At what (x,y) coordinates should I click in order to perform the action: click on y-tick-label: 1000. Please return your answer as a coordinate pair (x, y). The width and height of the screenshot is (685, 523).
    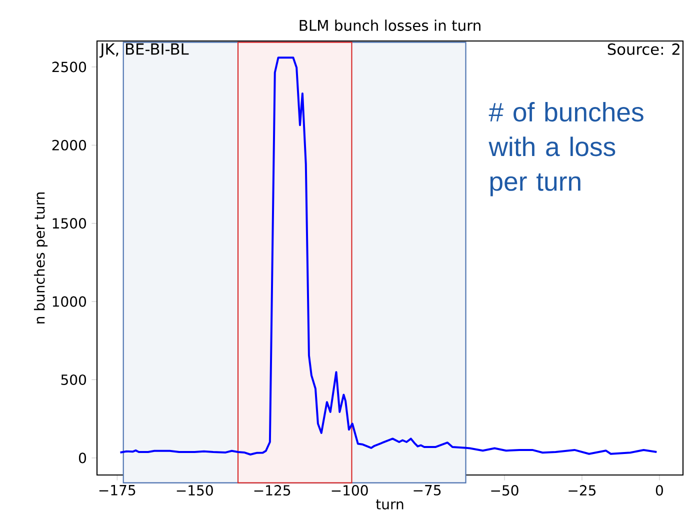
    Looking at the image, I should click on (69, 301).